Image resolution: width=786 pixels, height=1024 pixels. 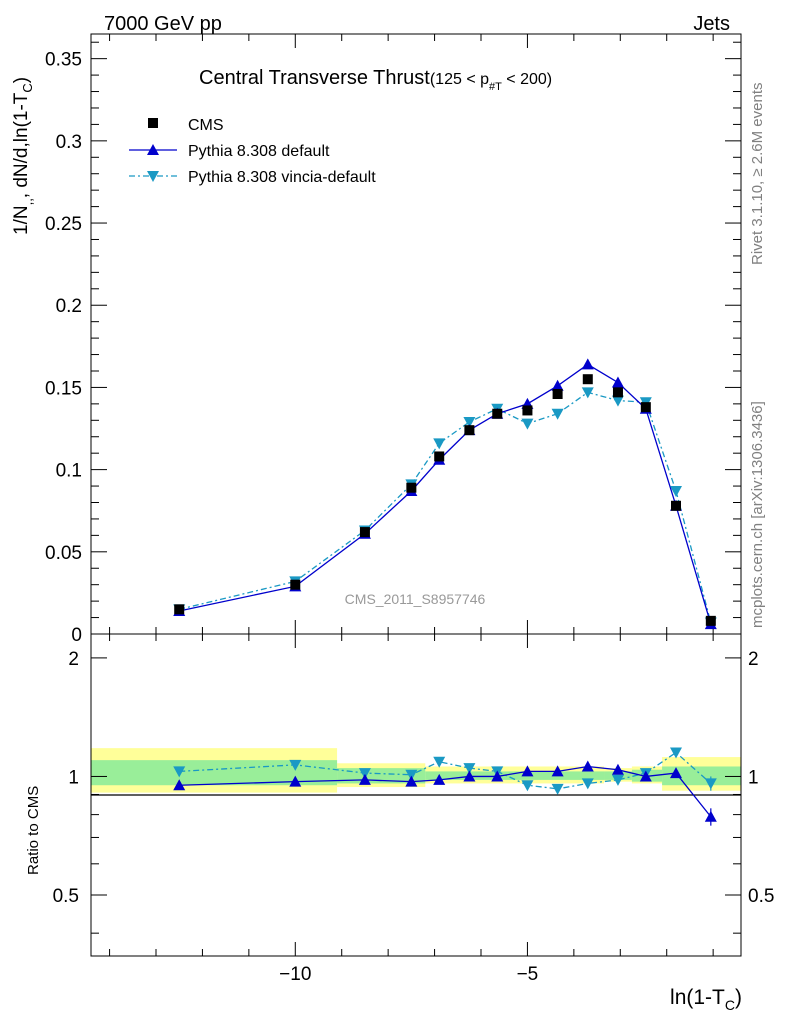 I want to click on main-y-label-end: ), so click(x=21, y=80).